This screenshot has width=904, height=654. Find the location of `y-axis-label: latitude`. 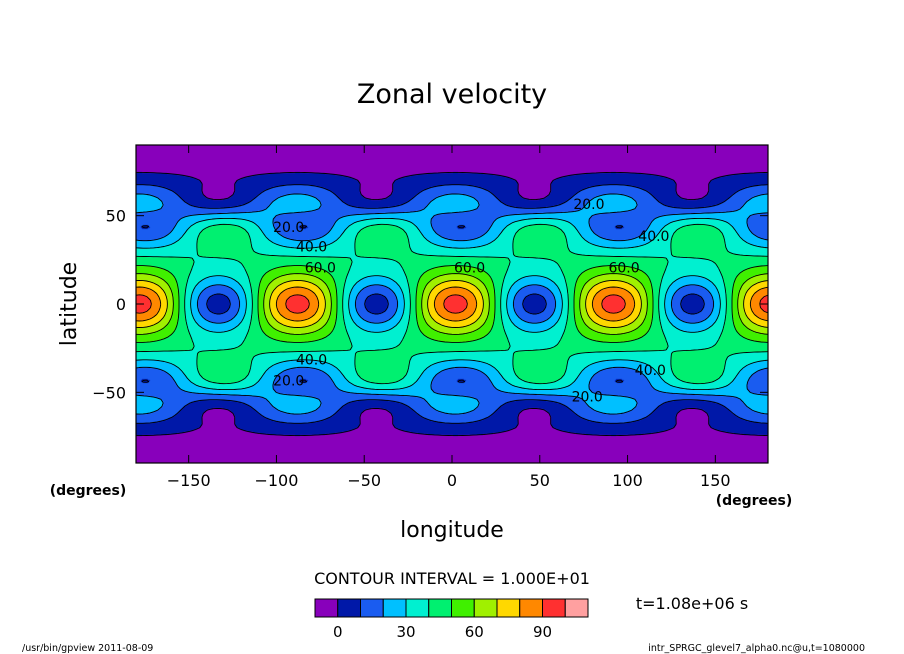

y-axis-label: latitude is located at coordinates (69, 304).